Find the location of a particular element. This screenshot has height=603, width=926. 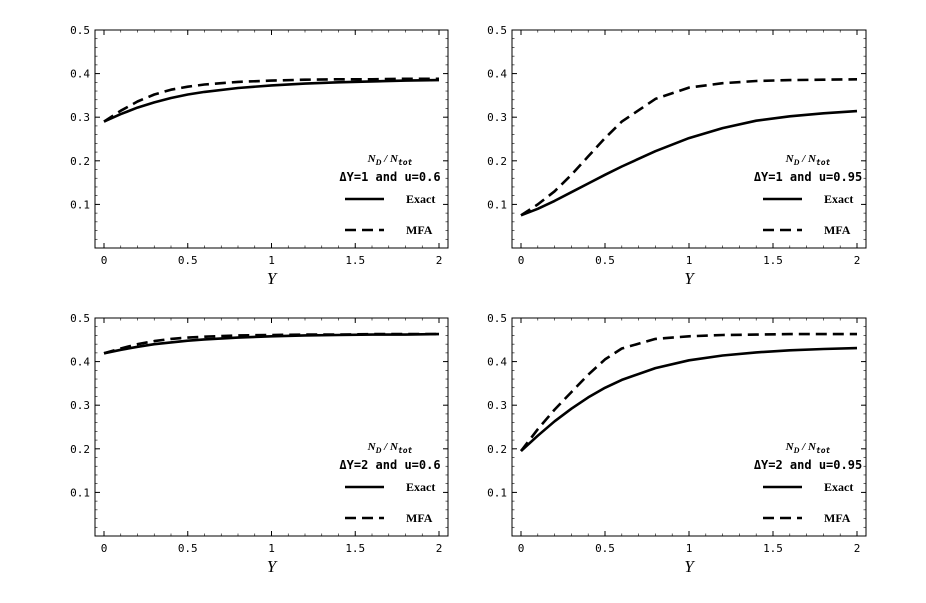

legend-condition: ΔY=1 and u=0.6 is located at coordinates (389, 177).